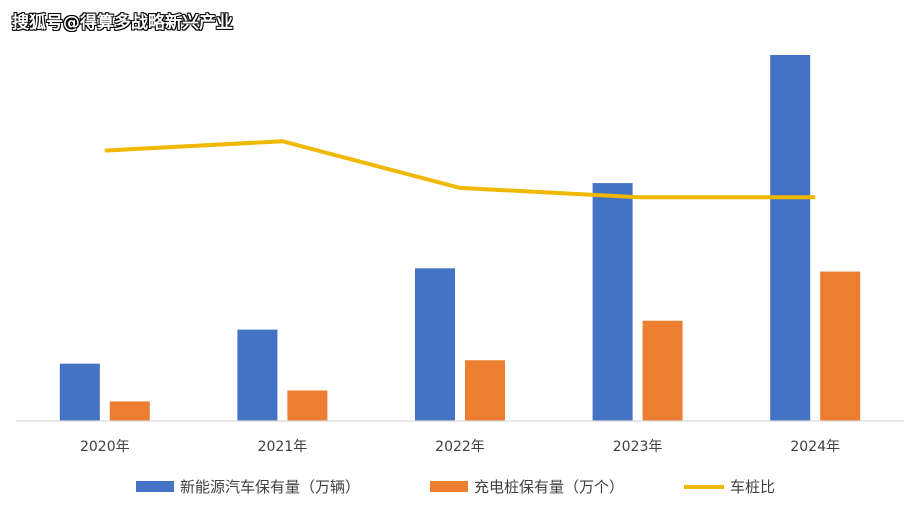 The image size is (909, 512). Describe the element at coordinates (549, 487) in the screenshot. I see `legend-label-1: 充电桩保有量（万个）` at that location.